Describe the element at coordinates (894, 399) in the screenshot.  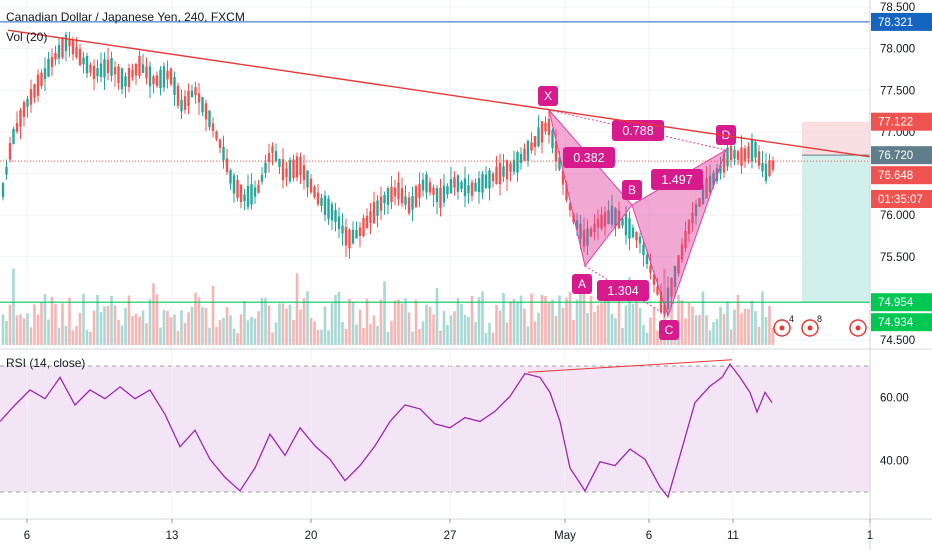
I see `rsi-axis-tick: 60.00` at that location.